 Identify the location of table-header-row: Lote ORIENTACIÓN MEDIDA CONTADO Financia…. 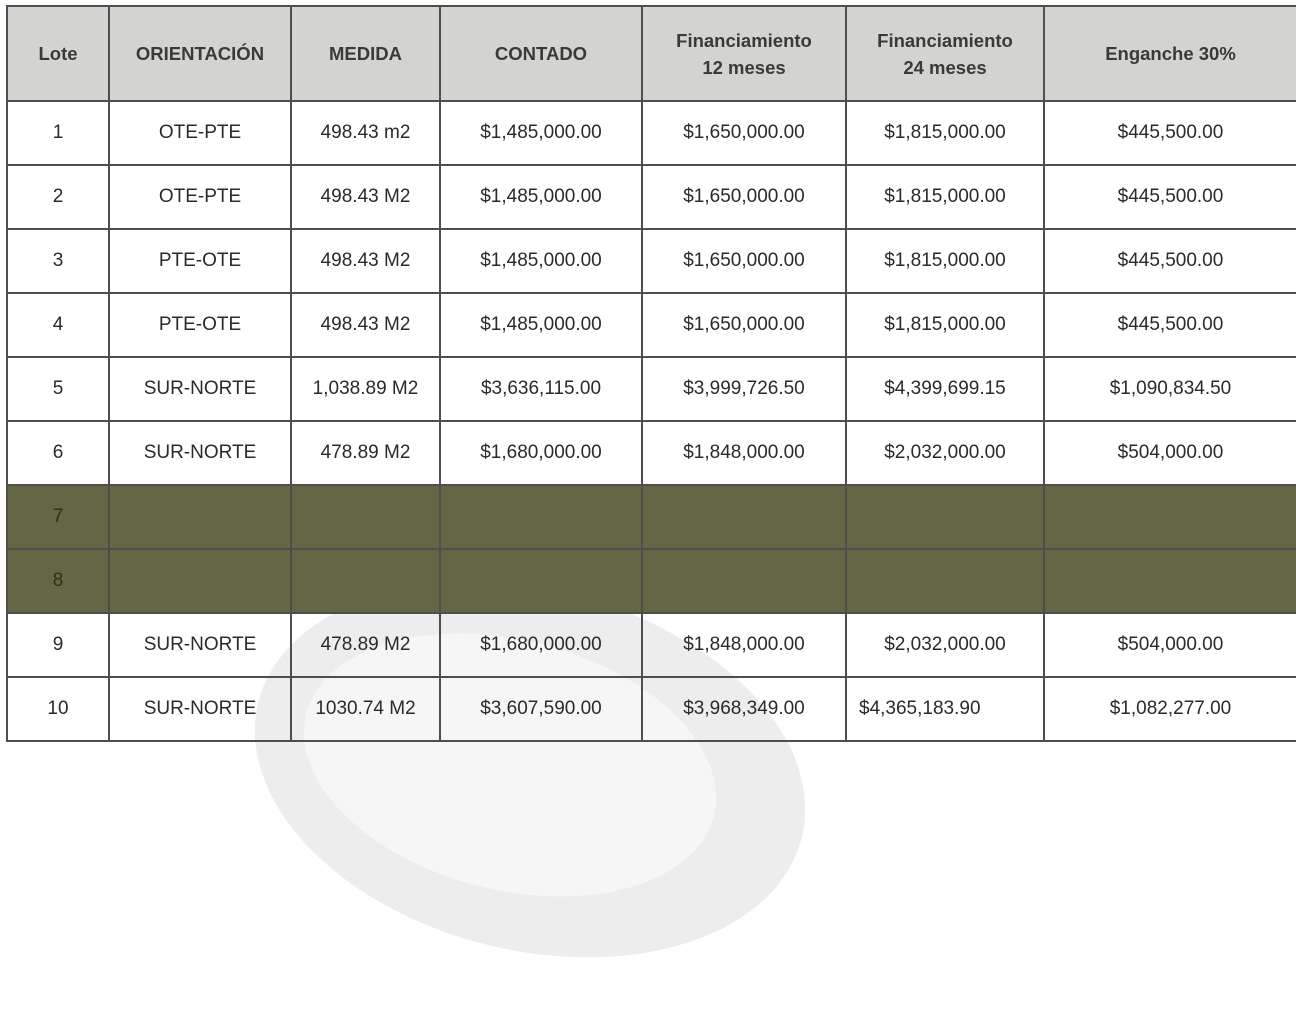
(651, 53).